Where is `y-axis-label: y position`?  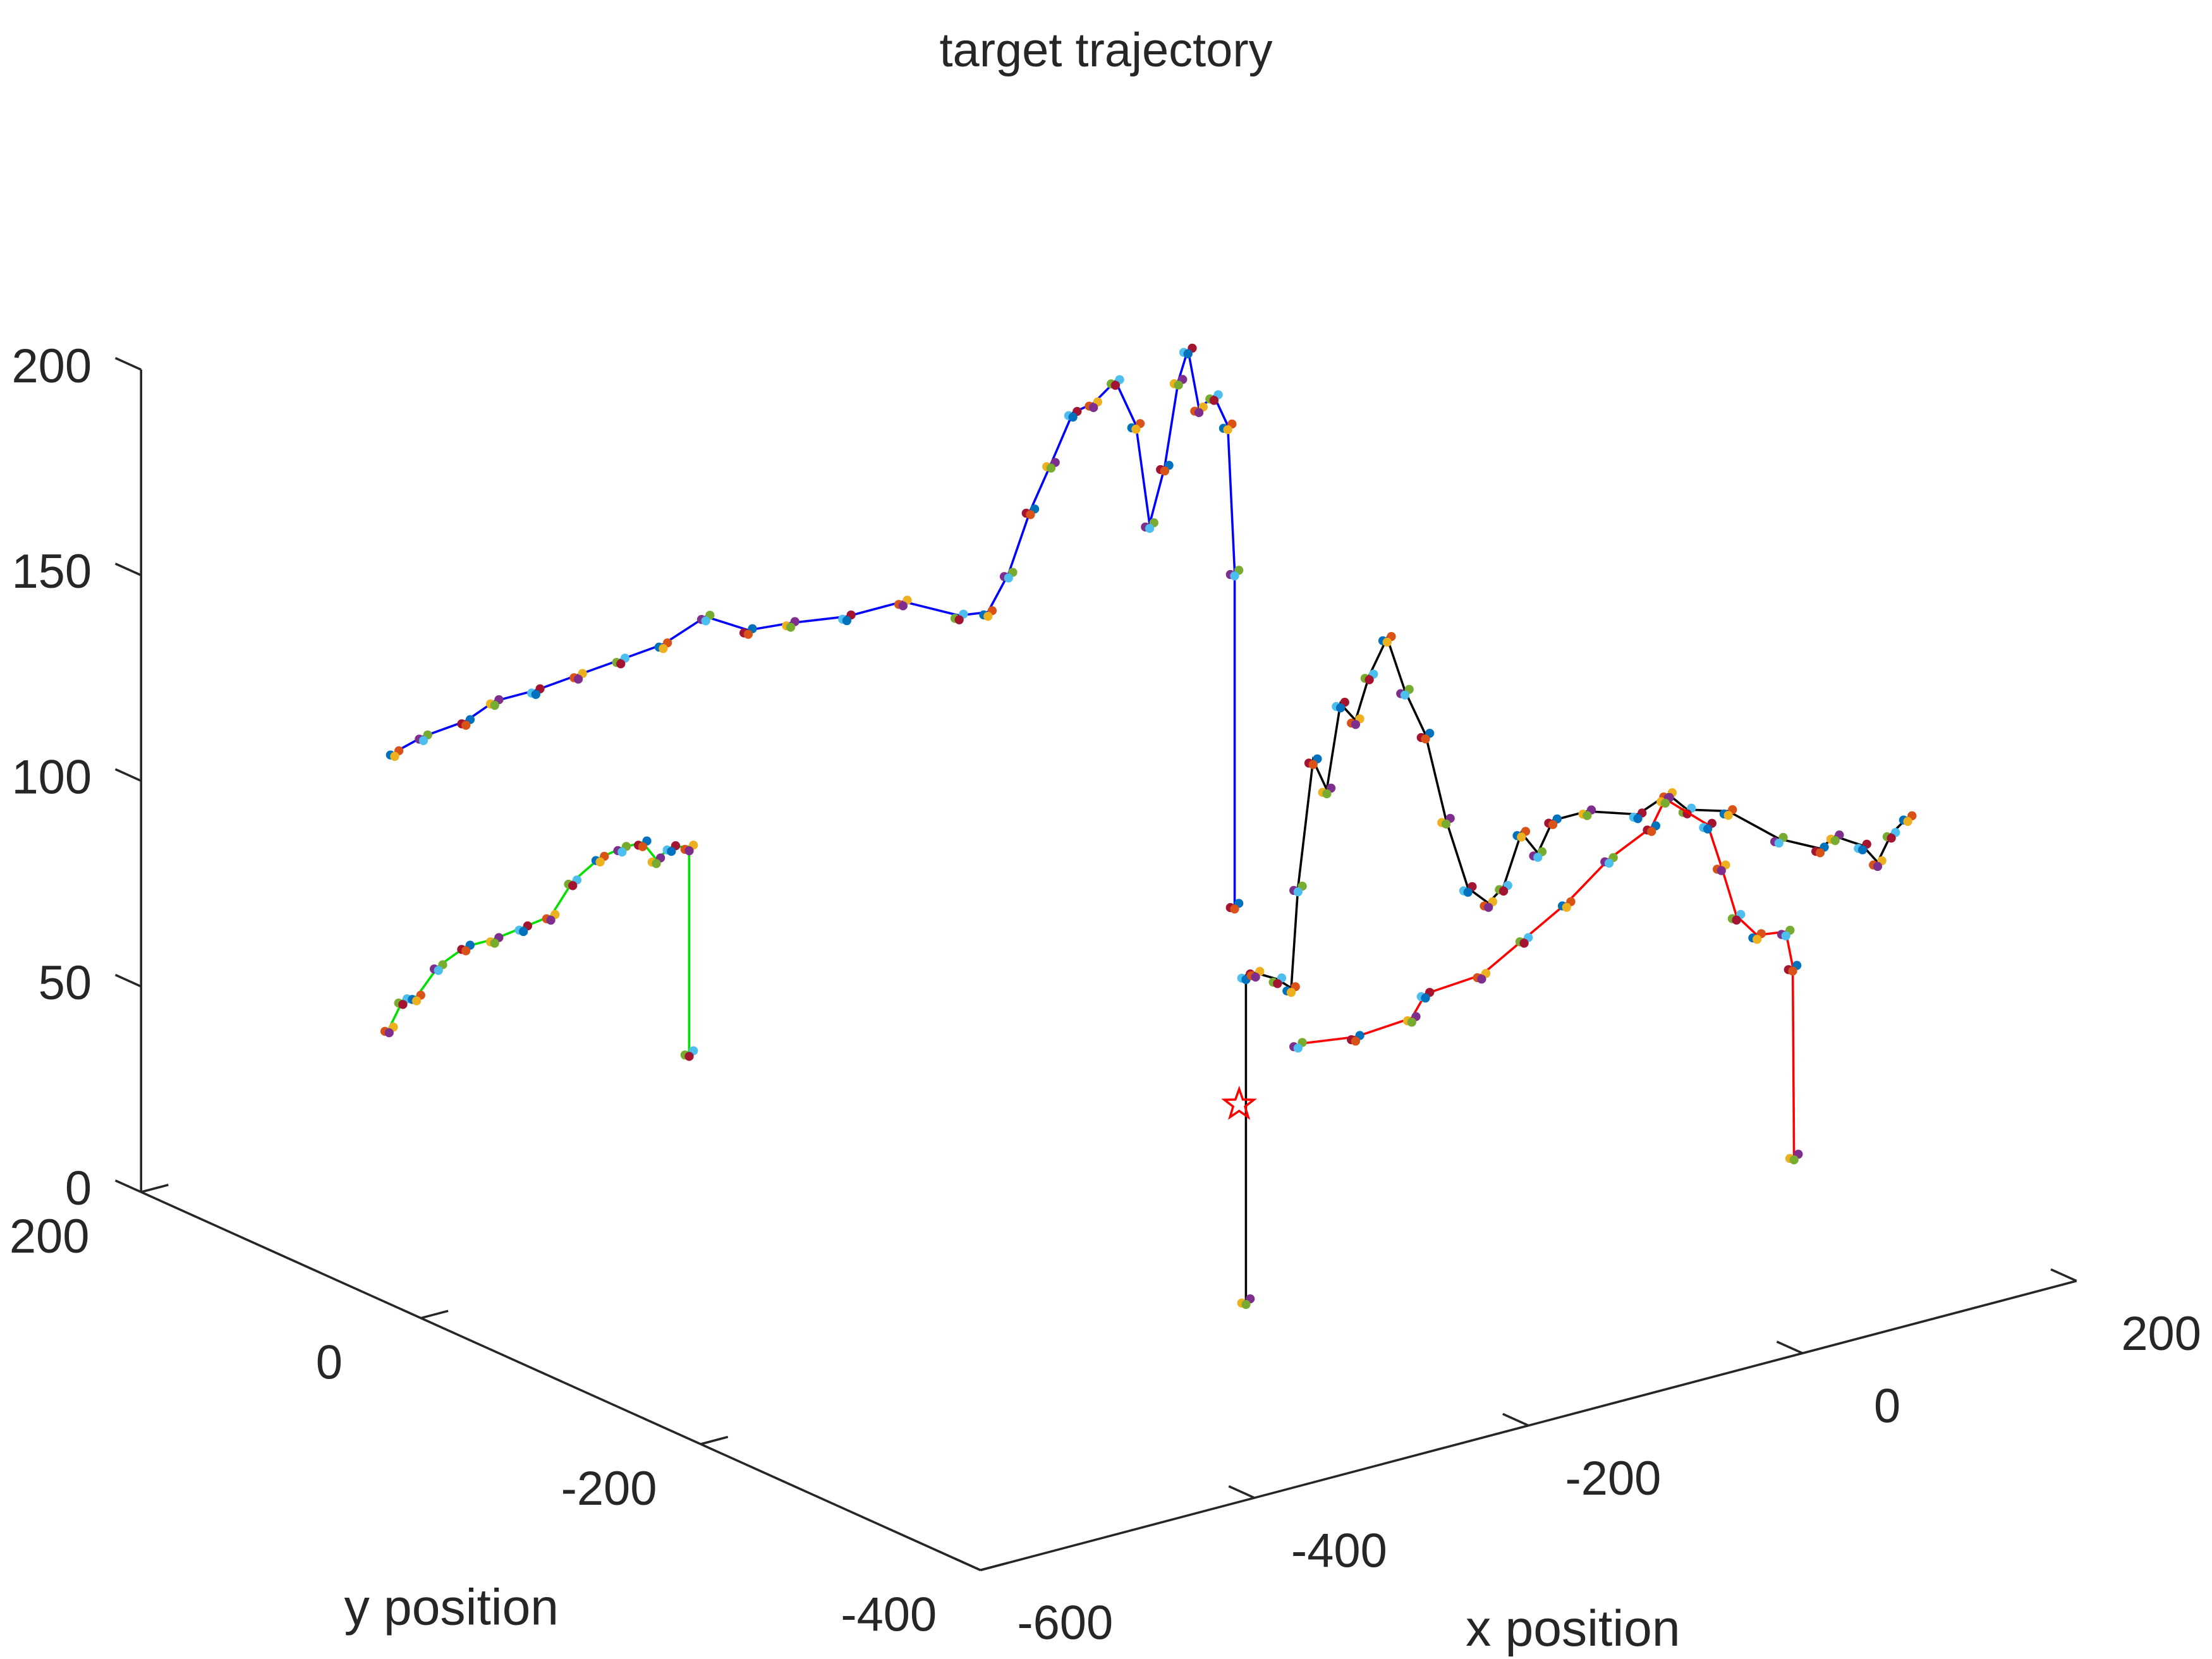
y-axis-label: y position is located at coordinates (451, 1607).